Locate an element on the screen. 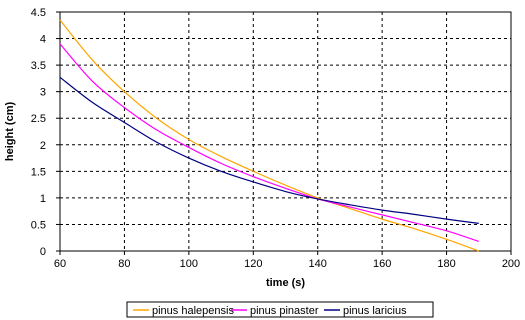 The image size is (525, 320). x-tick-label: 60 is located at coordinates (60, 264).